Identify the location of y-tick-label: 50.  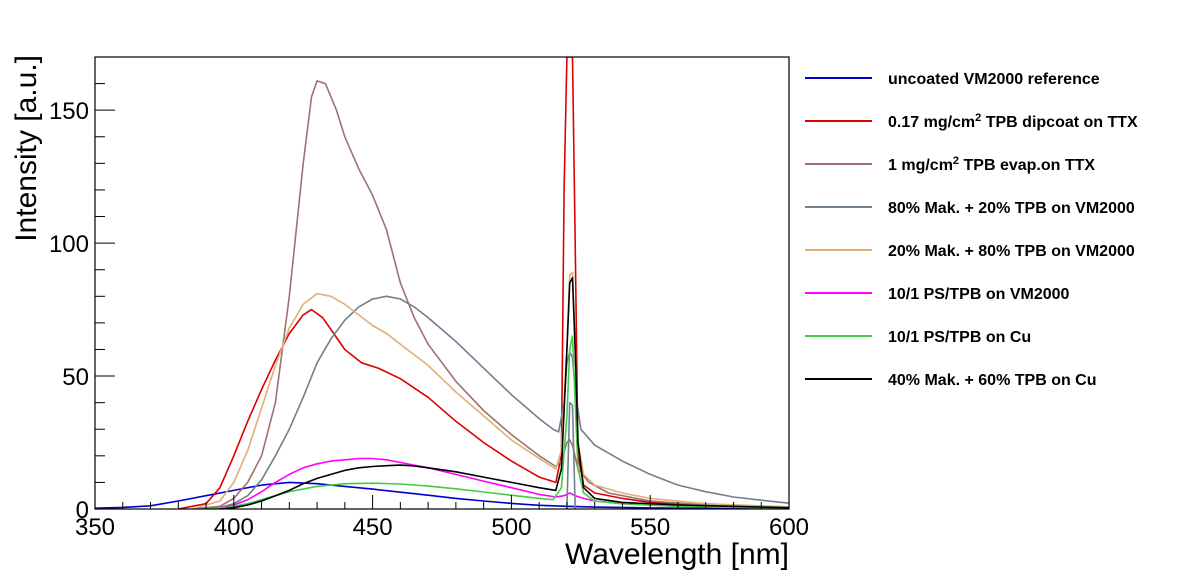
(75, 377).